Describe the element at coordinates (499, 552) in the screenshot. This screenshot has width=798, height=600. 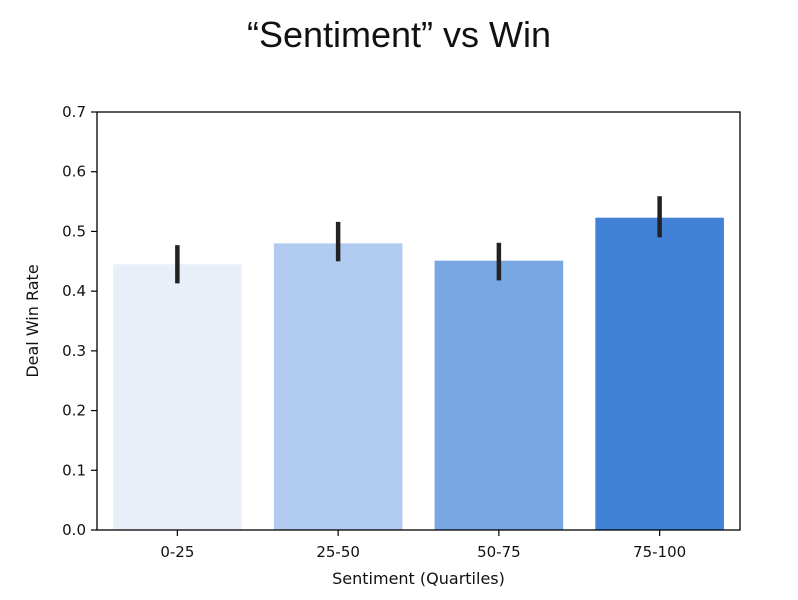
I see `x-tick-label: 50-75` at that location.